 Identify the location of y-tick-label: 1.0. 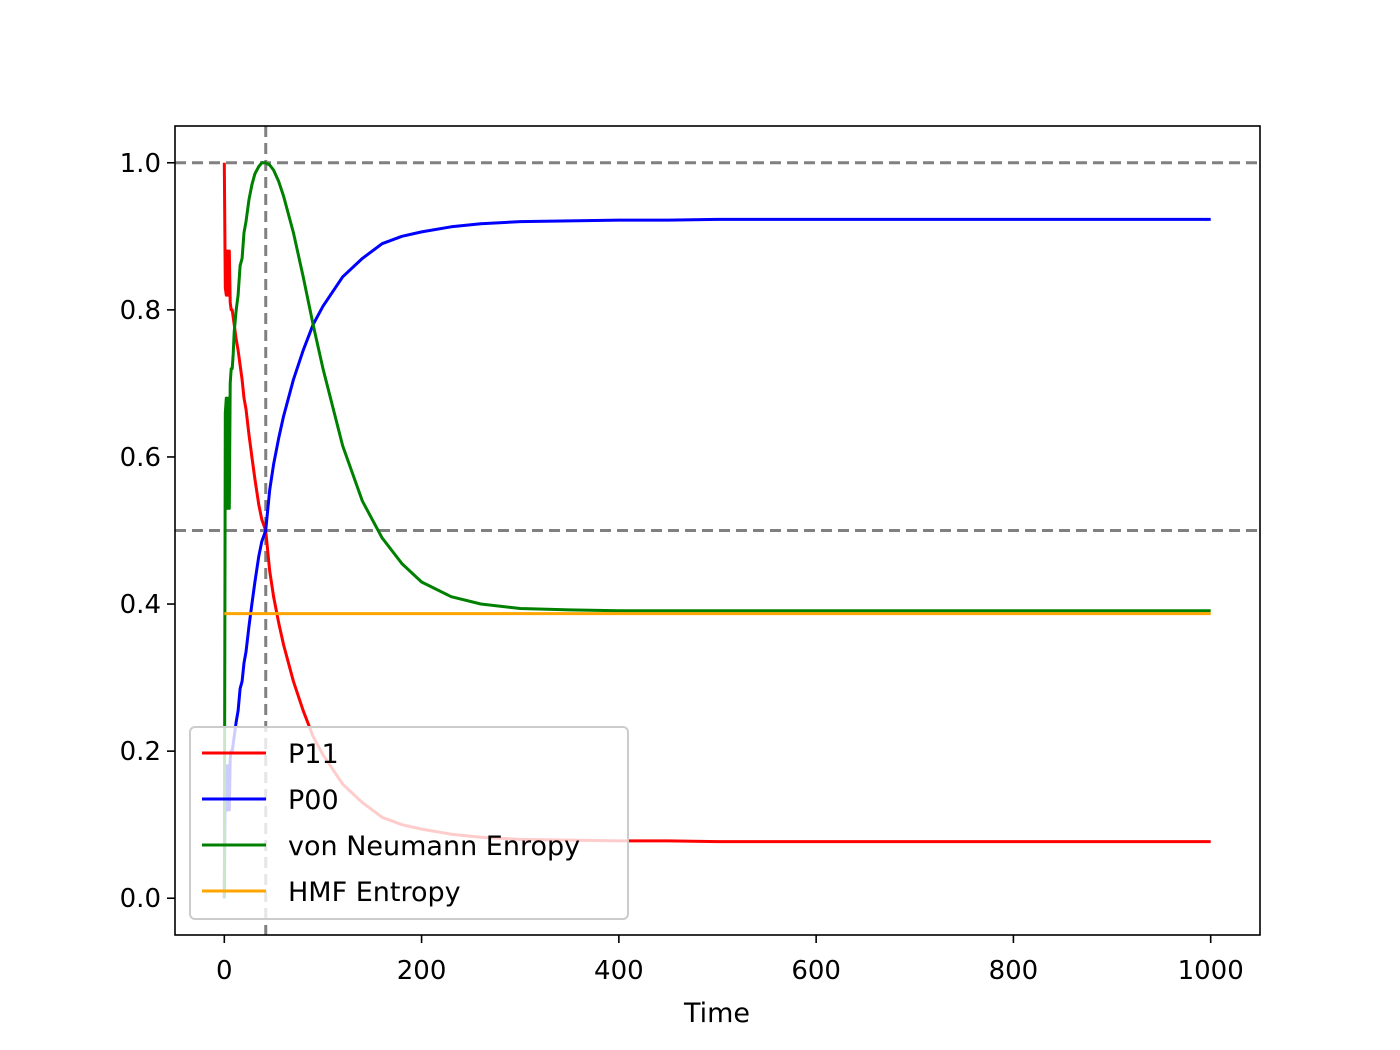
(140, 164).